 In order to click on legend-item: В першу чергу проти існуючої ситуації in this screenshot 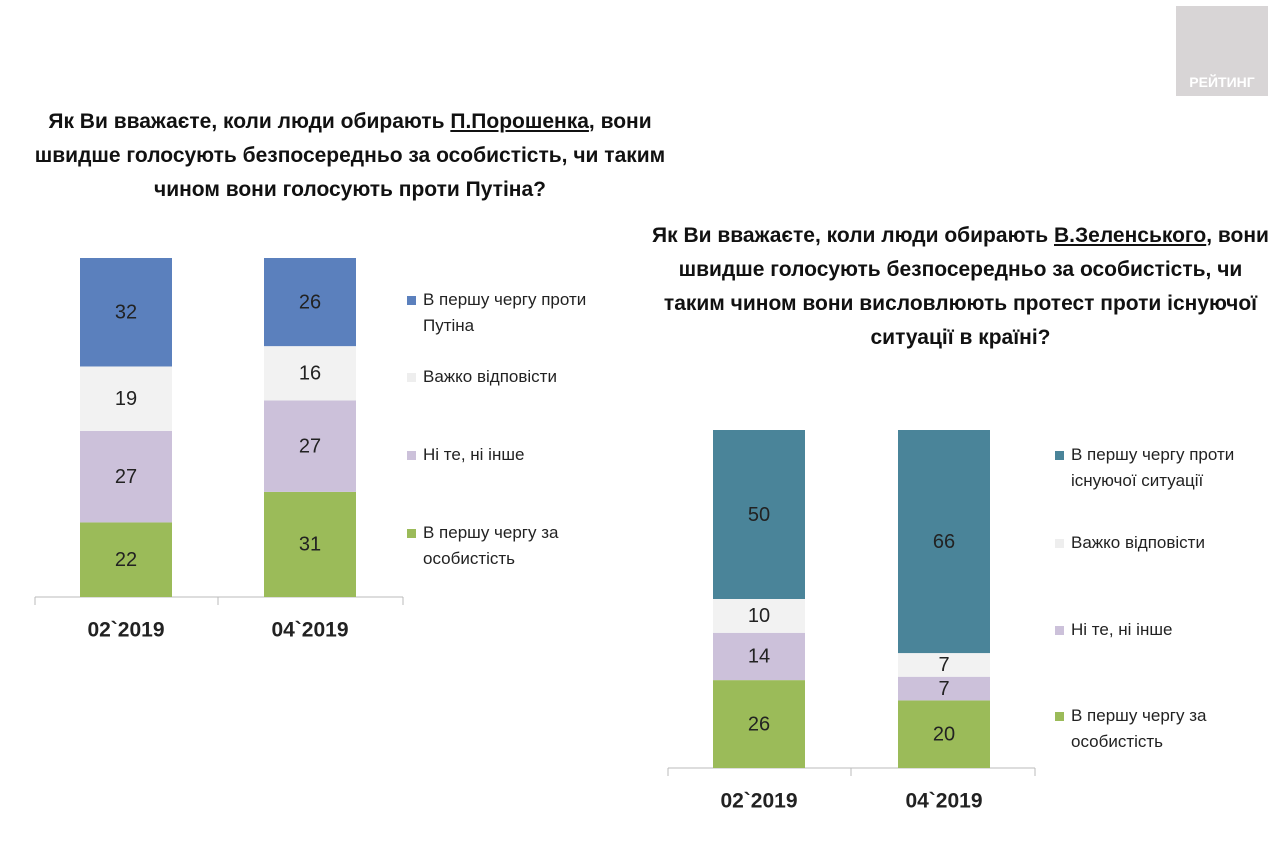, I will do `click(1155, 468)`.